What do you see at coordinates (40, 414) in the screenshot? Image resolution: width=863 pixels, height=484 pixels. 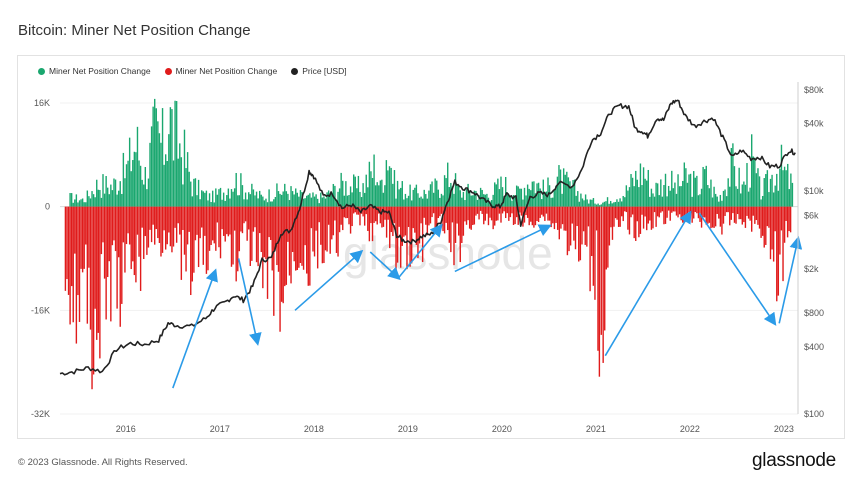 I see `y-left-tick-label: -32K` at bounding box center [40, 414].